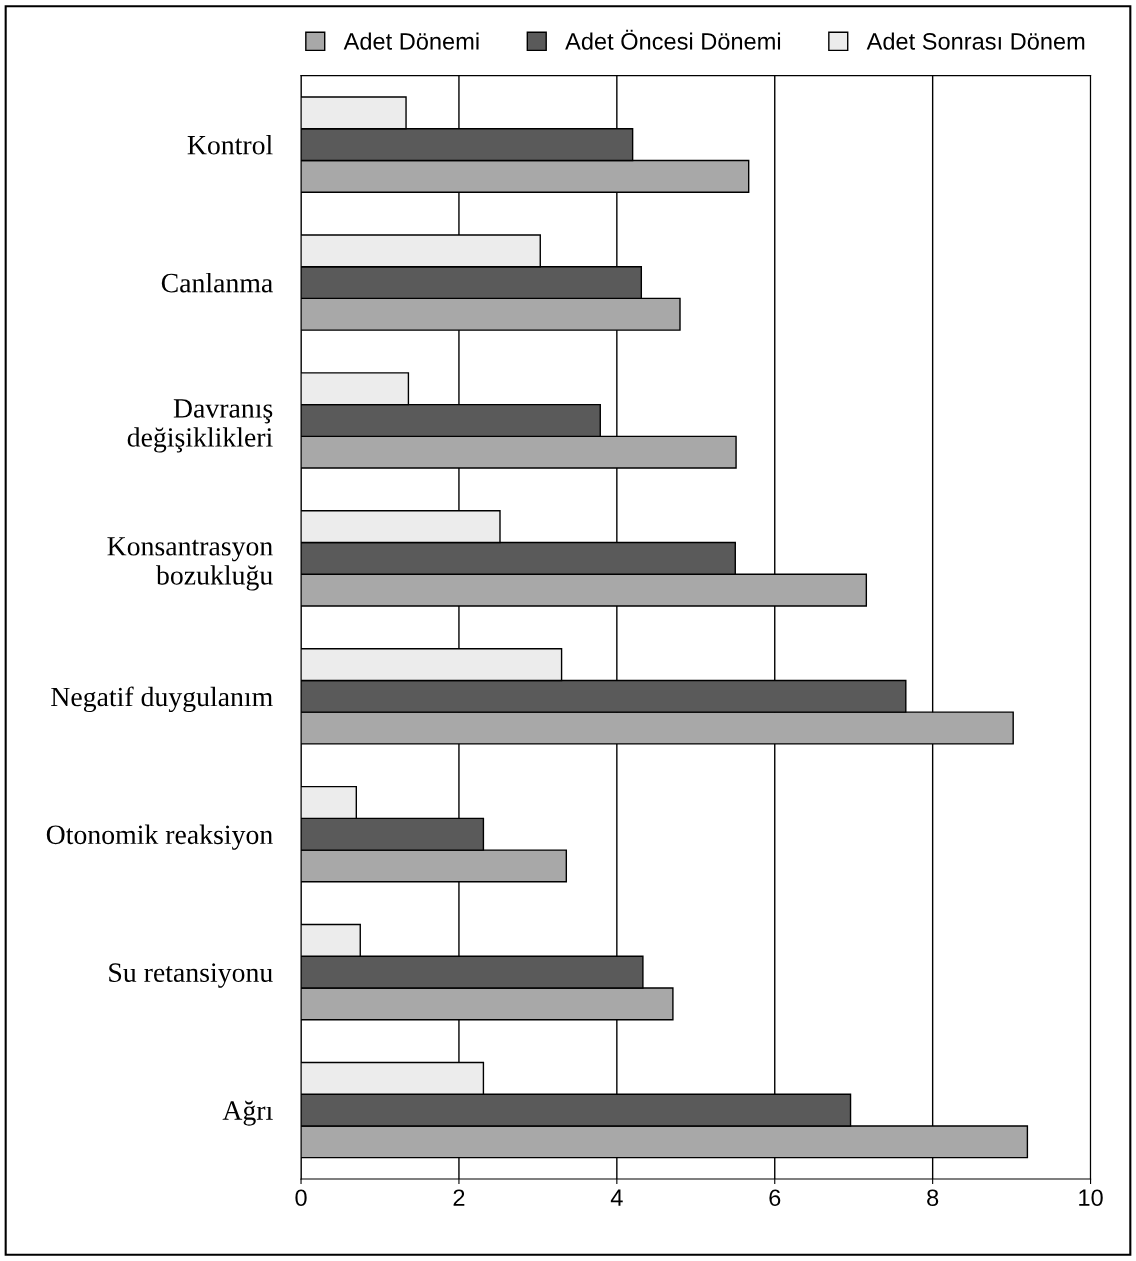  What do you see at coordinates (200, 426) in the screenshot?
I see `y-tick-label: Davranış değişiklikleri` at bounding box center [200, 426].